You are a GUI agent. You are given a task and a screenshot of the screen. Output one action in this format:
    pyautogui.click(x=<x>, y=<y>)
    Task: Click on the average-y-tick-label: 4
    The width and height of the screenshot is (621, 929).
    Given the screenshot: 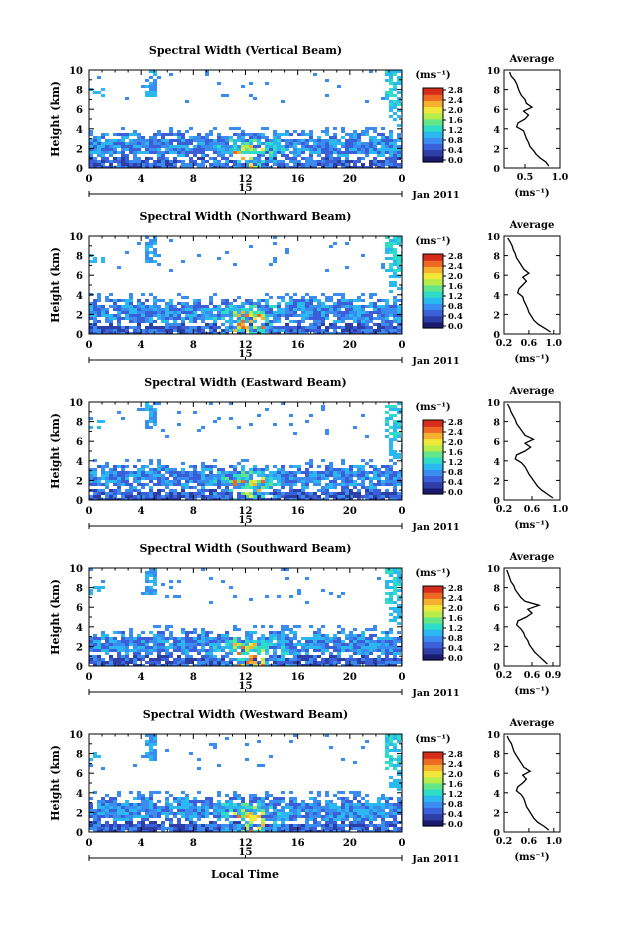 What is the action you would take?
    pyautogui.click(x=496, y=462)
    